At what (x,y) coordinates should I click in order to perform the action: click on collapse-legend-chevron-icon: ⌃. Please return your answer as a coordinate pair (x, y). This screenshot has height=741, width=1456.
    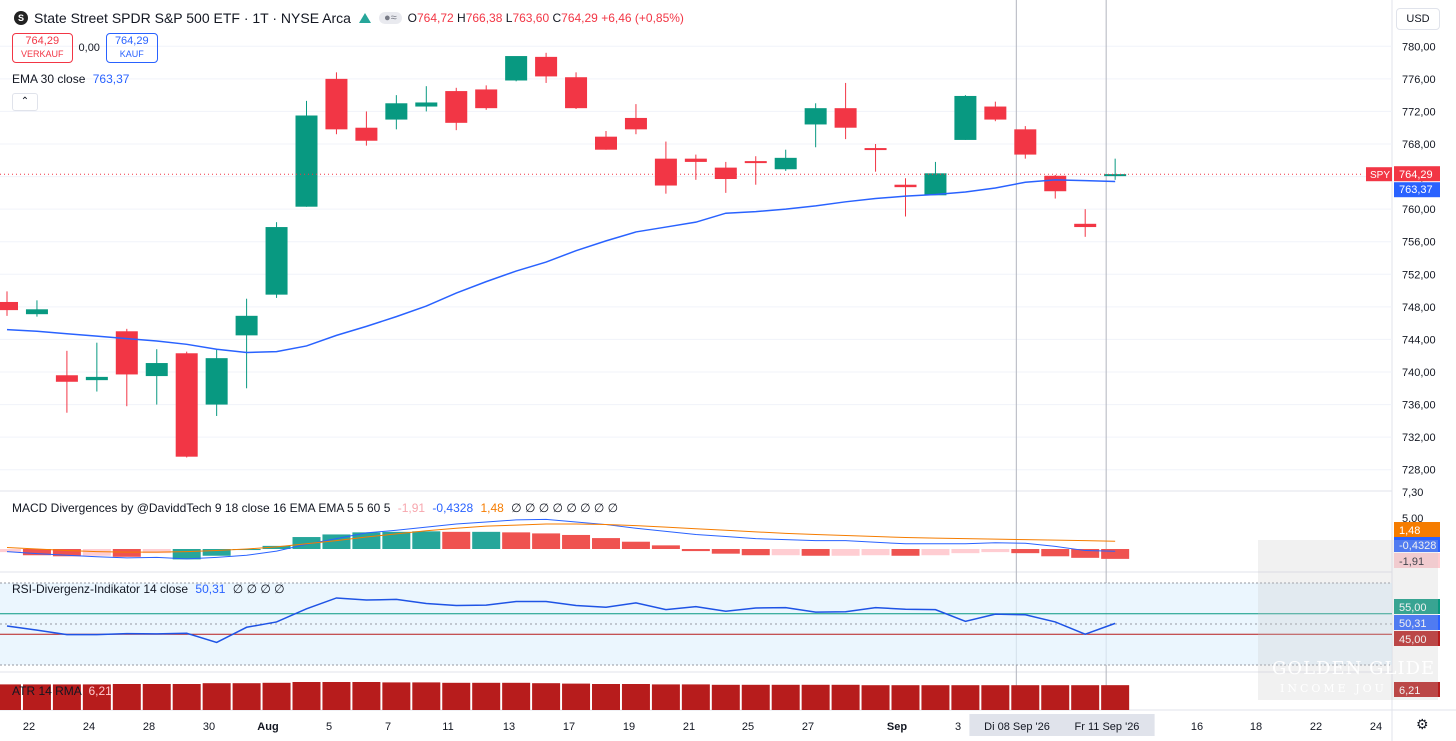
    Looking at the image, I should click on (25, 102).